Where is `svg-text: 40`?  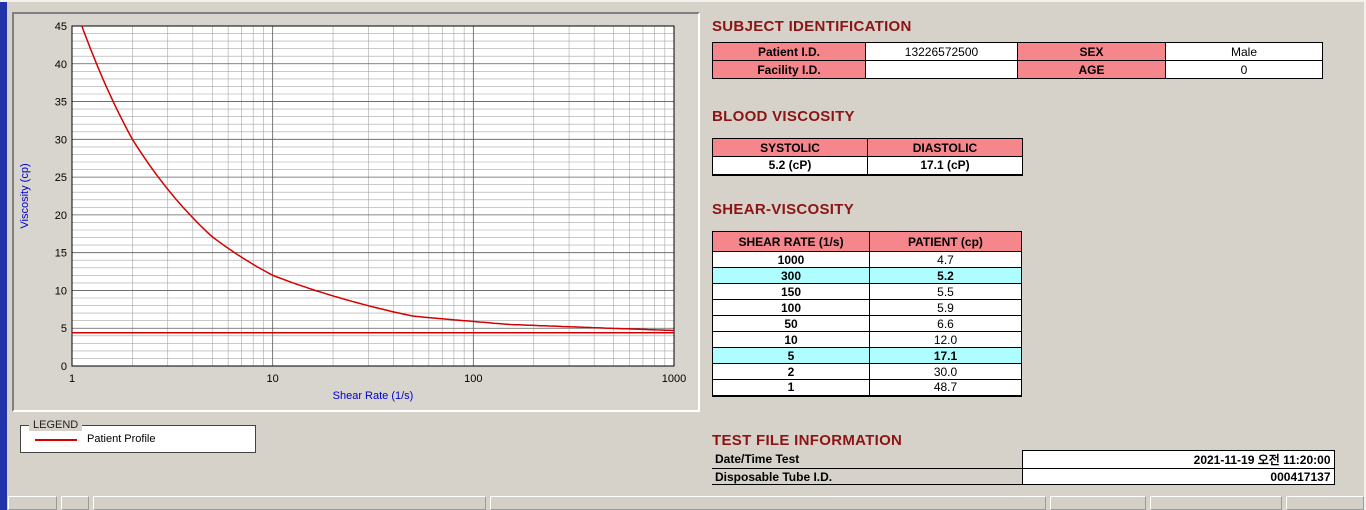
svg-text: 40 is located at coordinates (61, 65).